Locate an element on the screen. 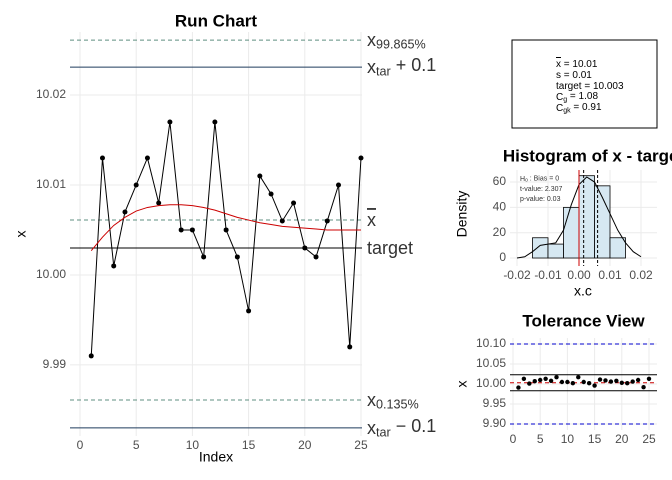 This screenshot has height=480, width=672. reference-label-rest: − 0.1 is located at coordinates (414, 426).